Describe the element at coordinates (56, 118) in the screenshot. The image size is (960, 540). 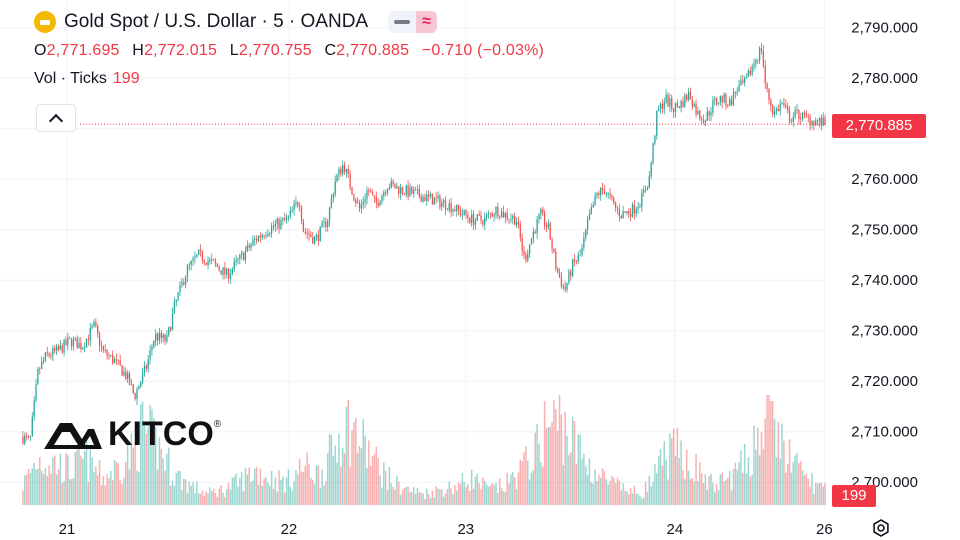
I see `collapse-legend-button` at that location.